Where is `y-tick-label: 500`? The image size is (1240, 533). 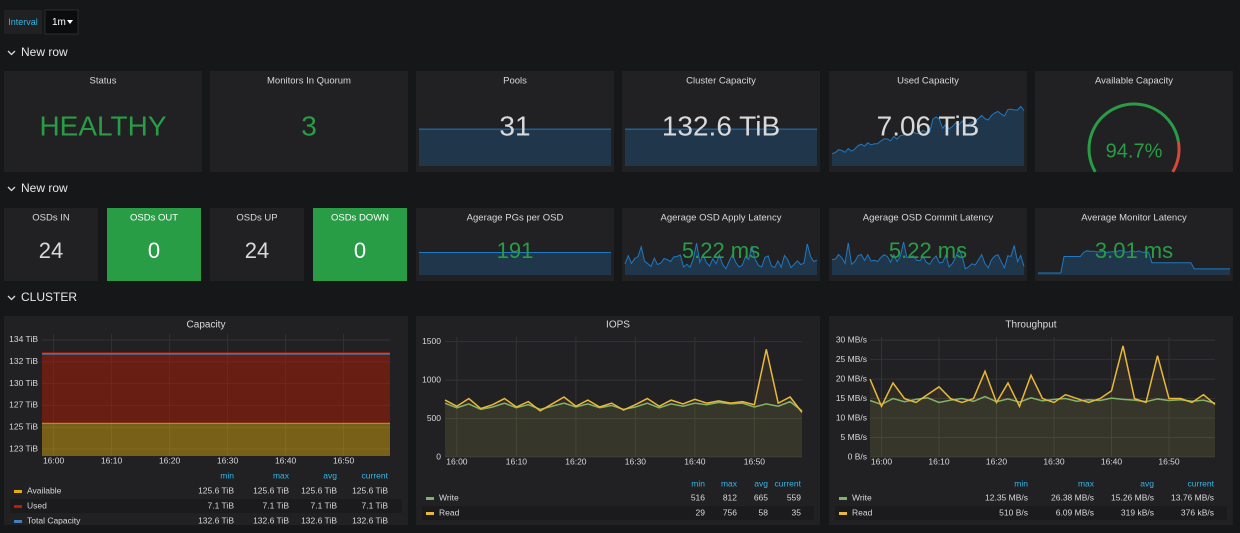
y-tick-label: 500 is located at coordinates (434, 418).